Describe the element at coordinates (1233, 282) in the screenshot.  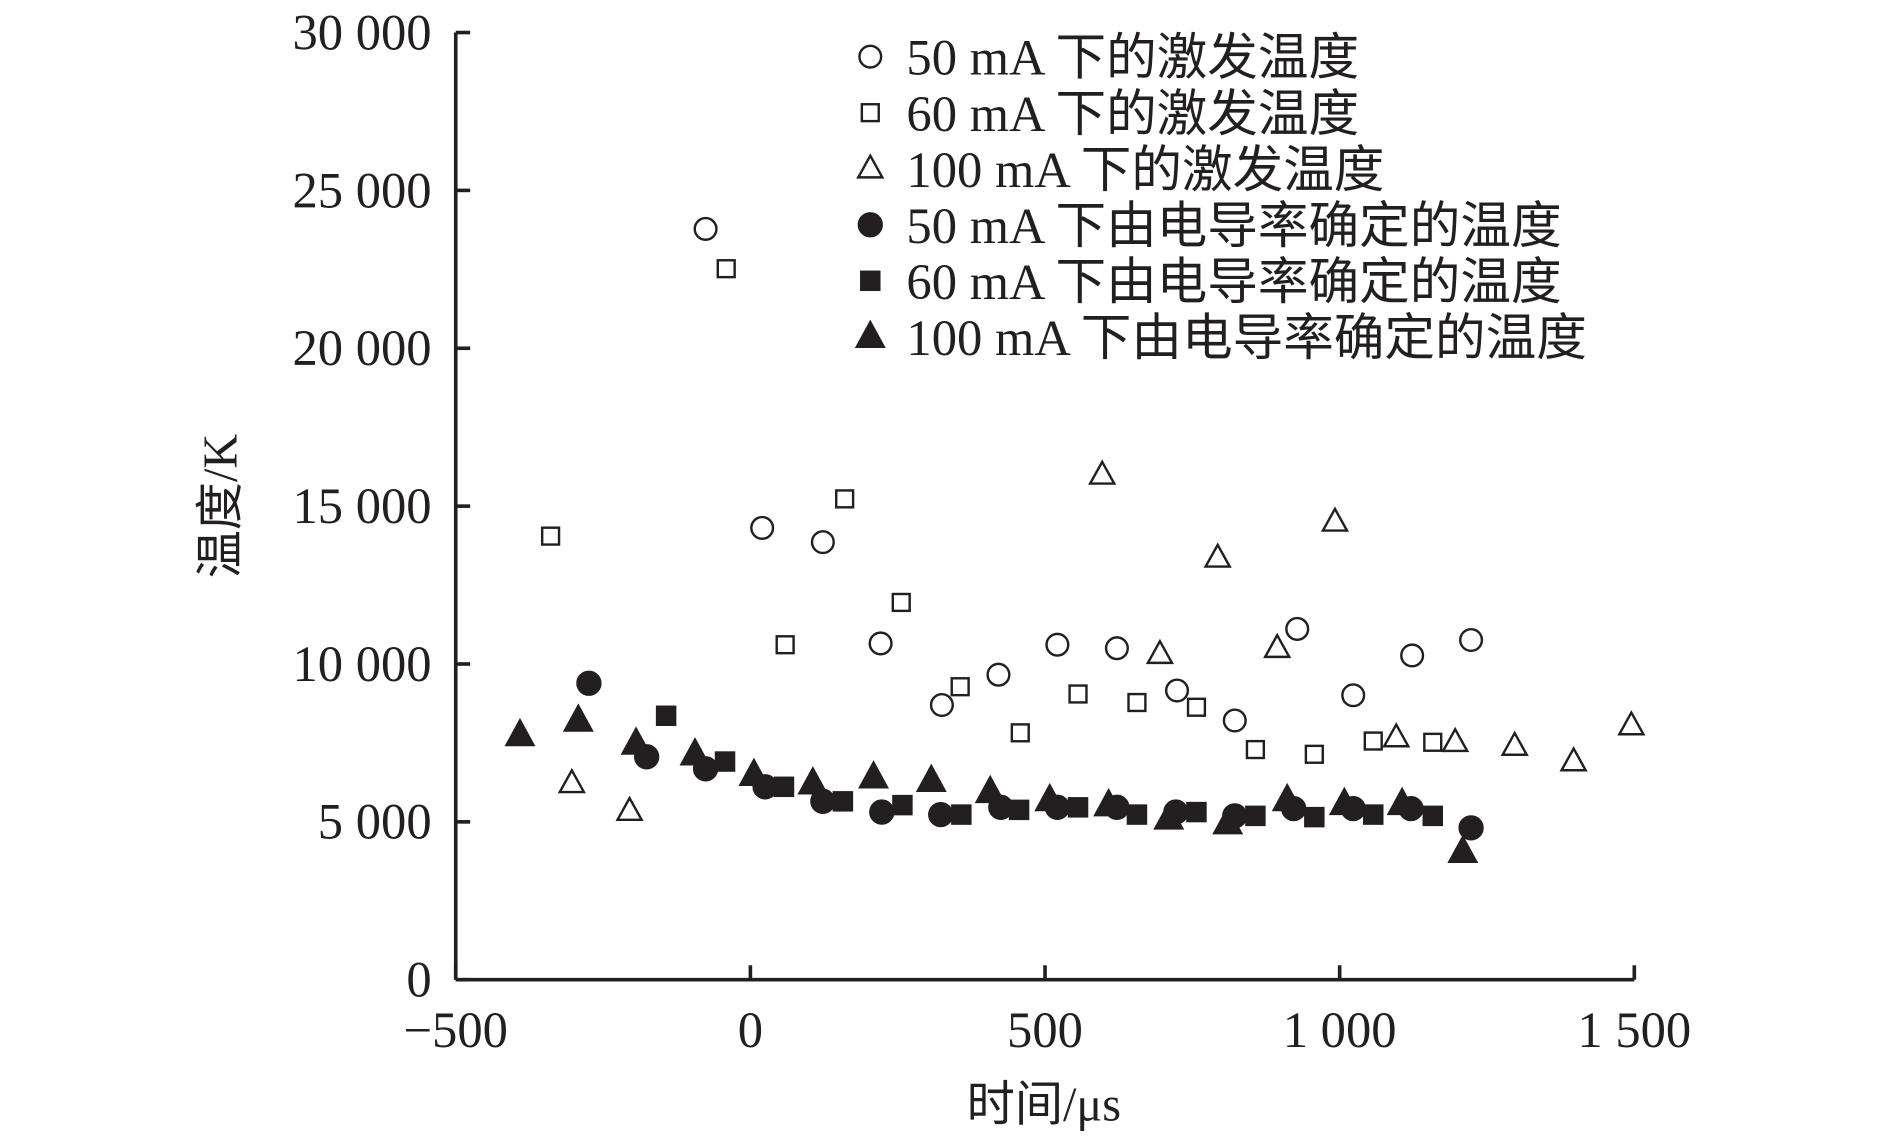
I see `legend-label: 60 mA 下由电导率确定的温度` at that location.